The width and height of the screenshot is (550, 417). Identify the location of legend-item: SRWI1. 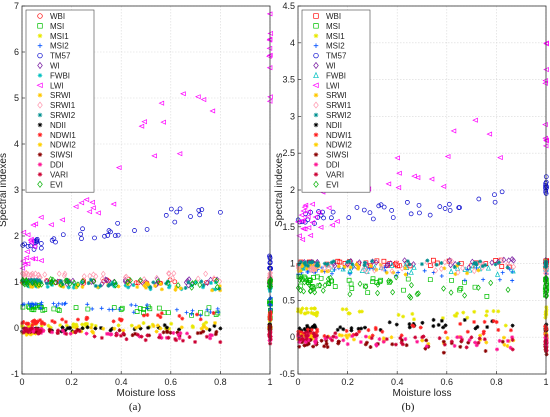
(332, 105).